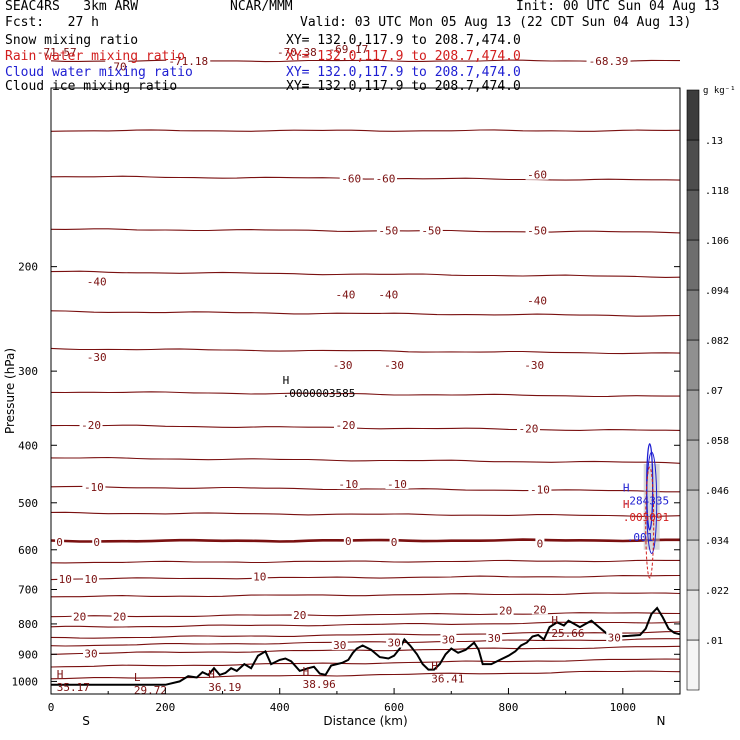 The image size is (740, 740). What do you see at coordinates (717, 441) in the screenshot?
I see `colorbar-tick-label: .058` at bounding box center [717, 441].